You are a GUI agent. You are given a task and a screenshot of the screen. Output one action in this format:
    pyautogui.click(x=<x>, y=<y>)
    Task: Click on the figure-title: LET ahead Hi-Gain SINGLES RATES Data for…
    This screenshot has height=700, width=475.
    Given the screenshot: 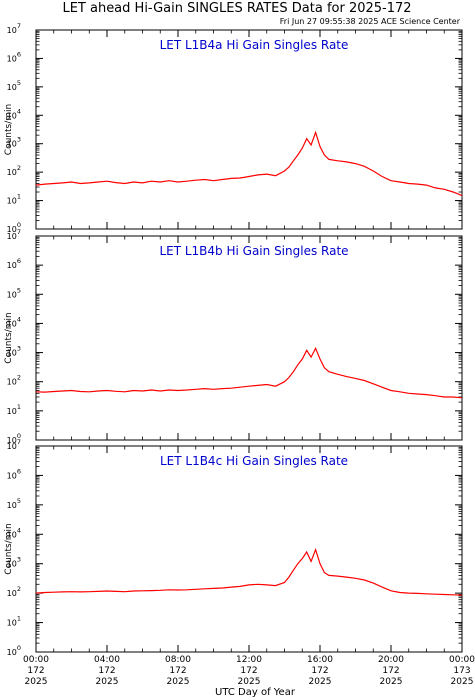 What is the action you would take?
    pyautogui.click(x=236, y=8)
    